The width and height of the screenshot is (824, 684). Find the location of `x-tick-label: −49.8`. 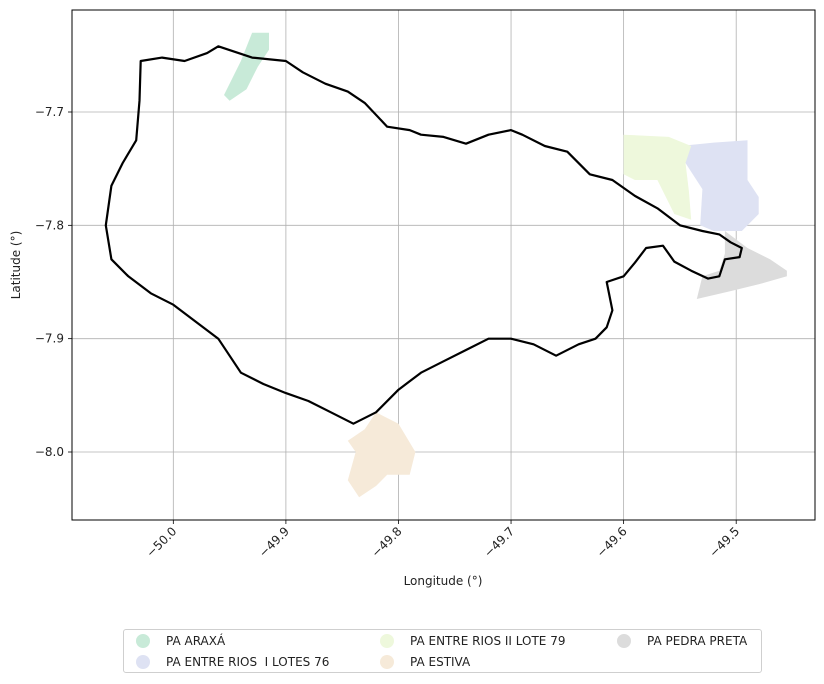

x-tick-label: −49.8 is located at coordinates (387, 542).